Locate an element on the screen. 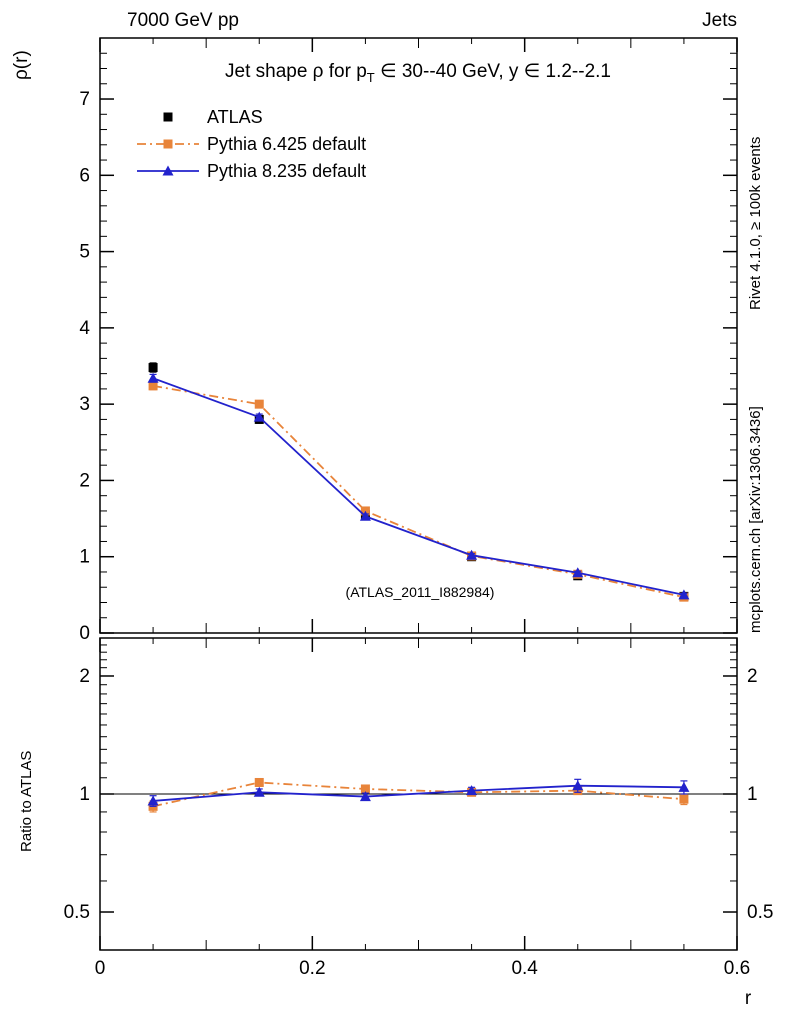  analysis-watermark: (ATLAS_2011_I882984) is located at coordinates (420, 592).